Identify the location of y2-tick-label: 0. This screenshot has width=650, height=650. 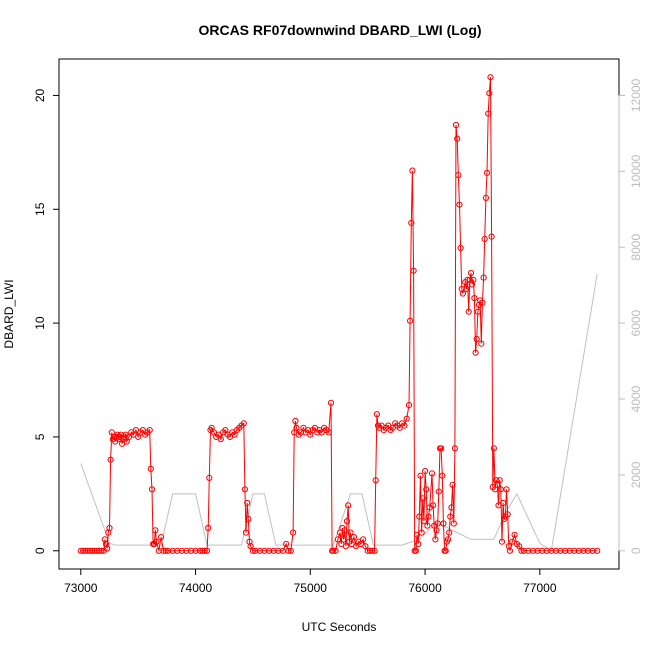
(636, 550).